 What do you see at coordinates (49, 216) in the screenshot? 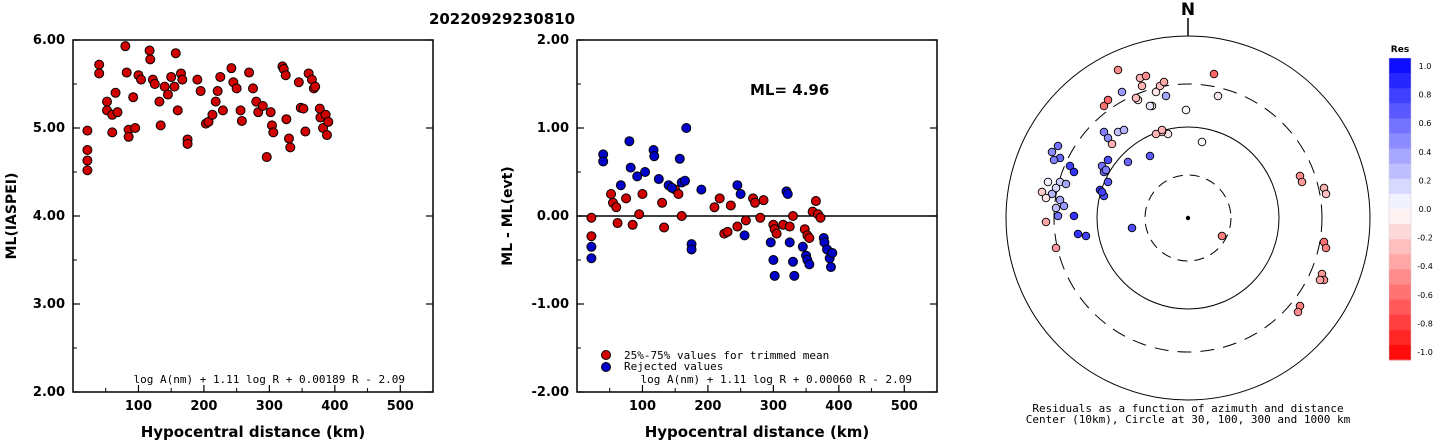
I see `y-tick-label: 4.00` at bounding box center [49, 216].